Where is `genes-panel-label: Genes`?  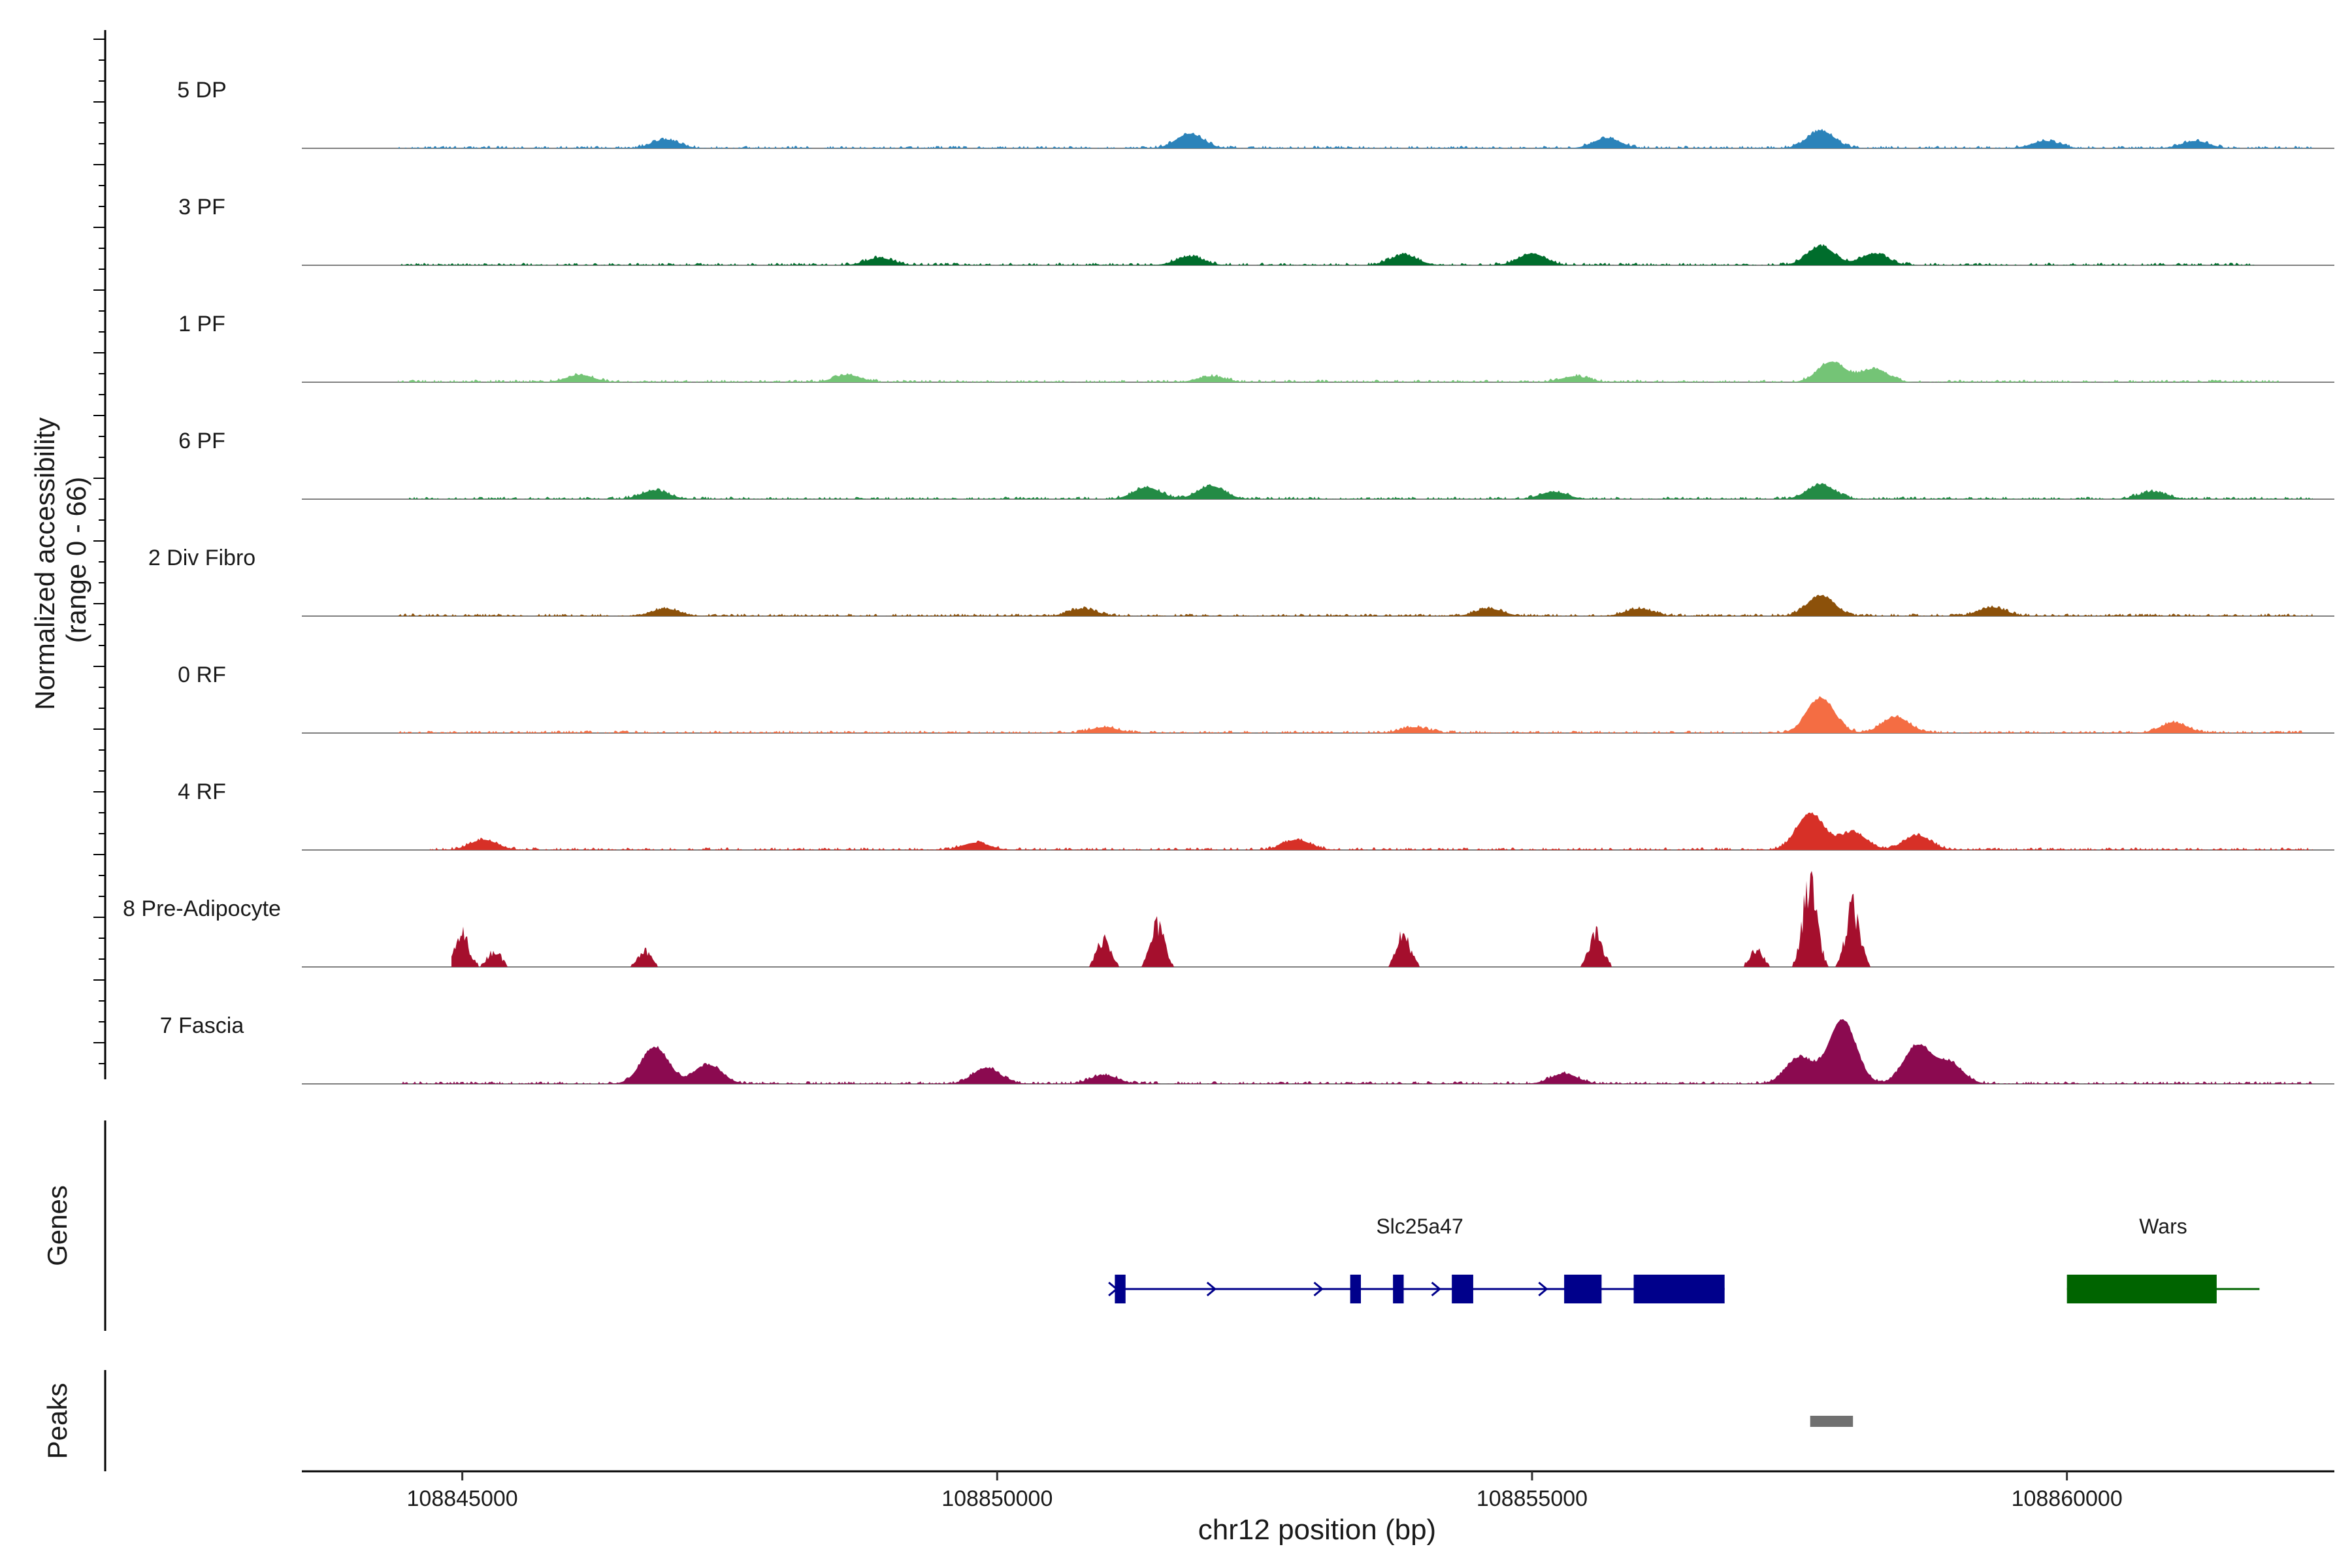
genes-panel-label: Genes is located at coordinates (57, 1225).